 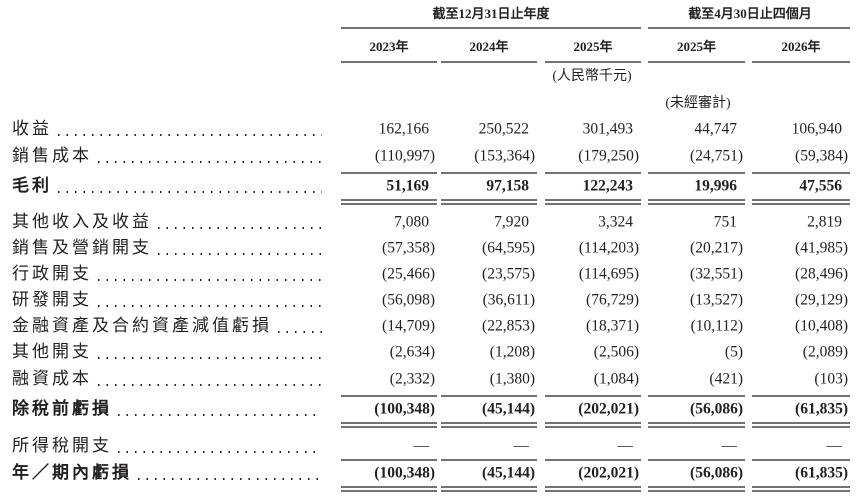 What do you see at coordinates (612, 300) in the screenshot?
I see `cell-value: (76,729)` at bounding box center [612, 300].